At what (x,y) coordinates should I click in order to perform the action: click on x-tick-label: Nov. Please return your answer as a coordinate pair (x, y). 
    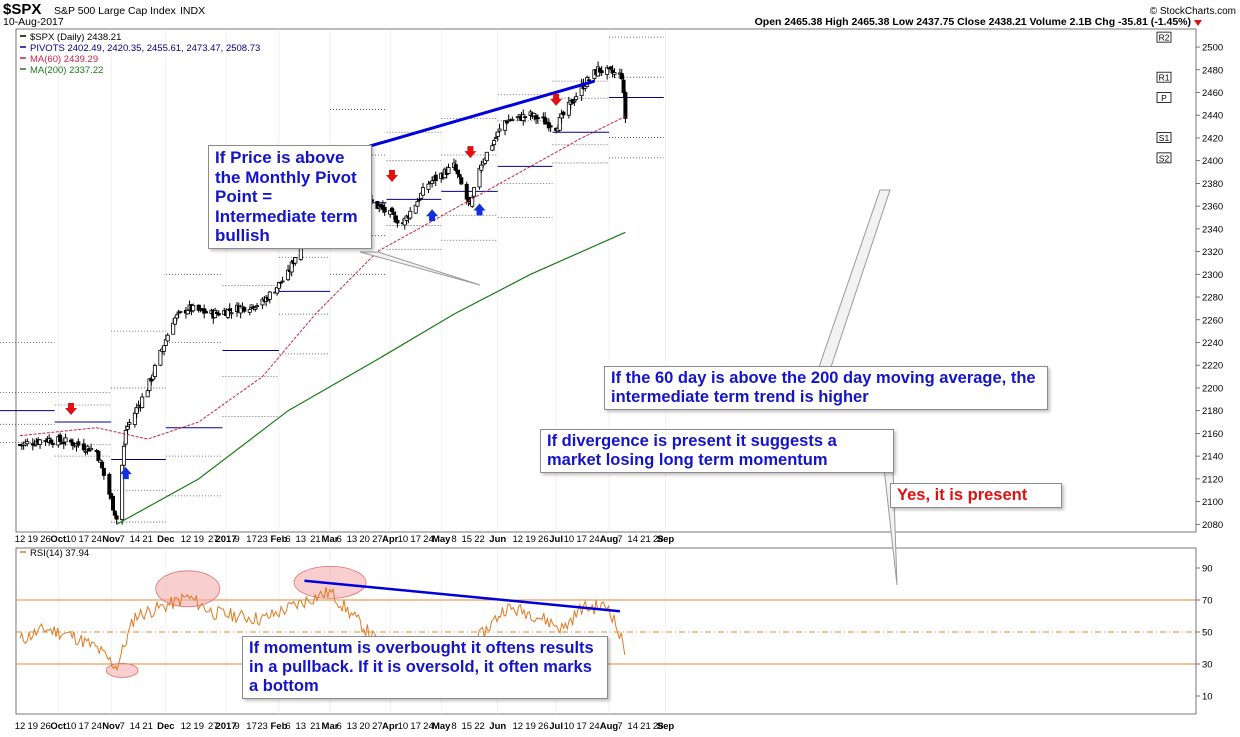
    Looking at the image, I should click on (111, 726).